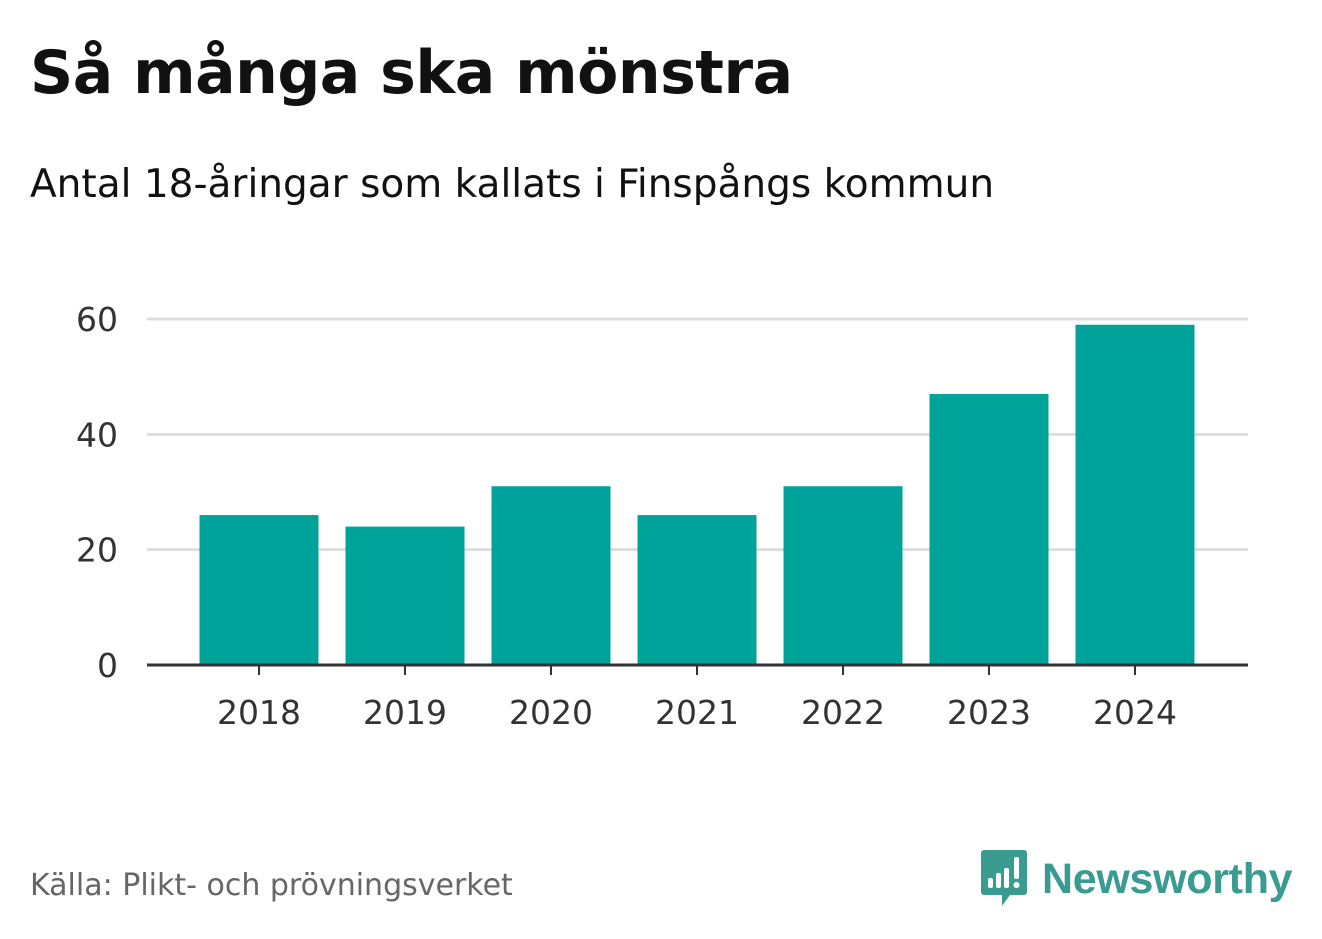 The height and width of the screenshot is (939, 1322). Describe the element at coordinates (411, 73) in the screenshot. I see `chart-title: Så många ska mönstra` at that location.